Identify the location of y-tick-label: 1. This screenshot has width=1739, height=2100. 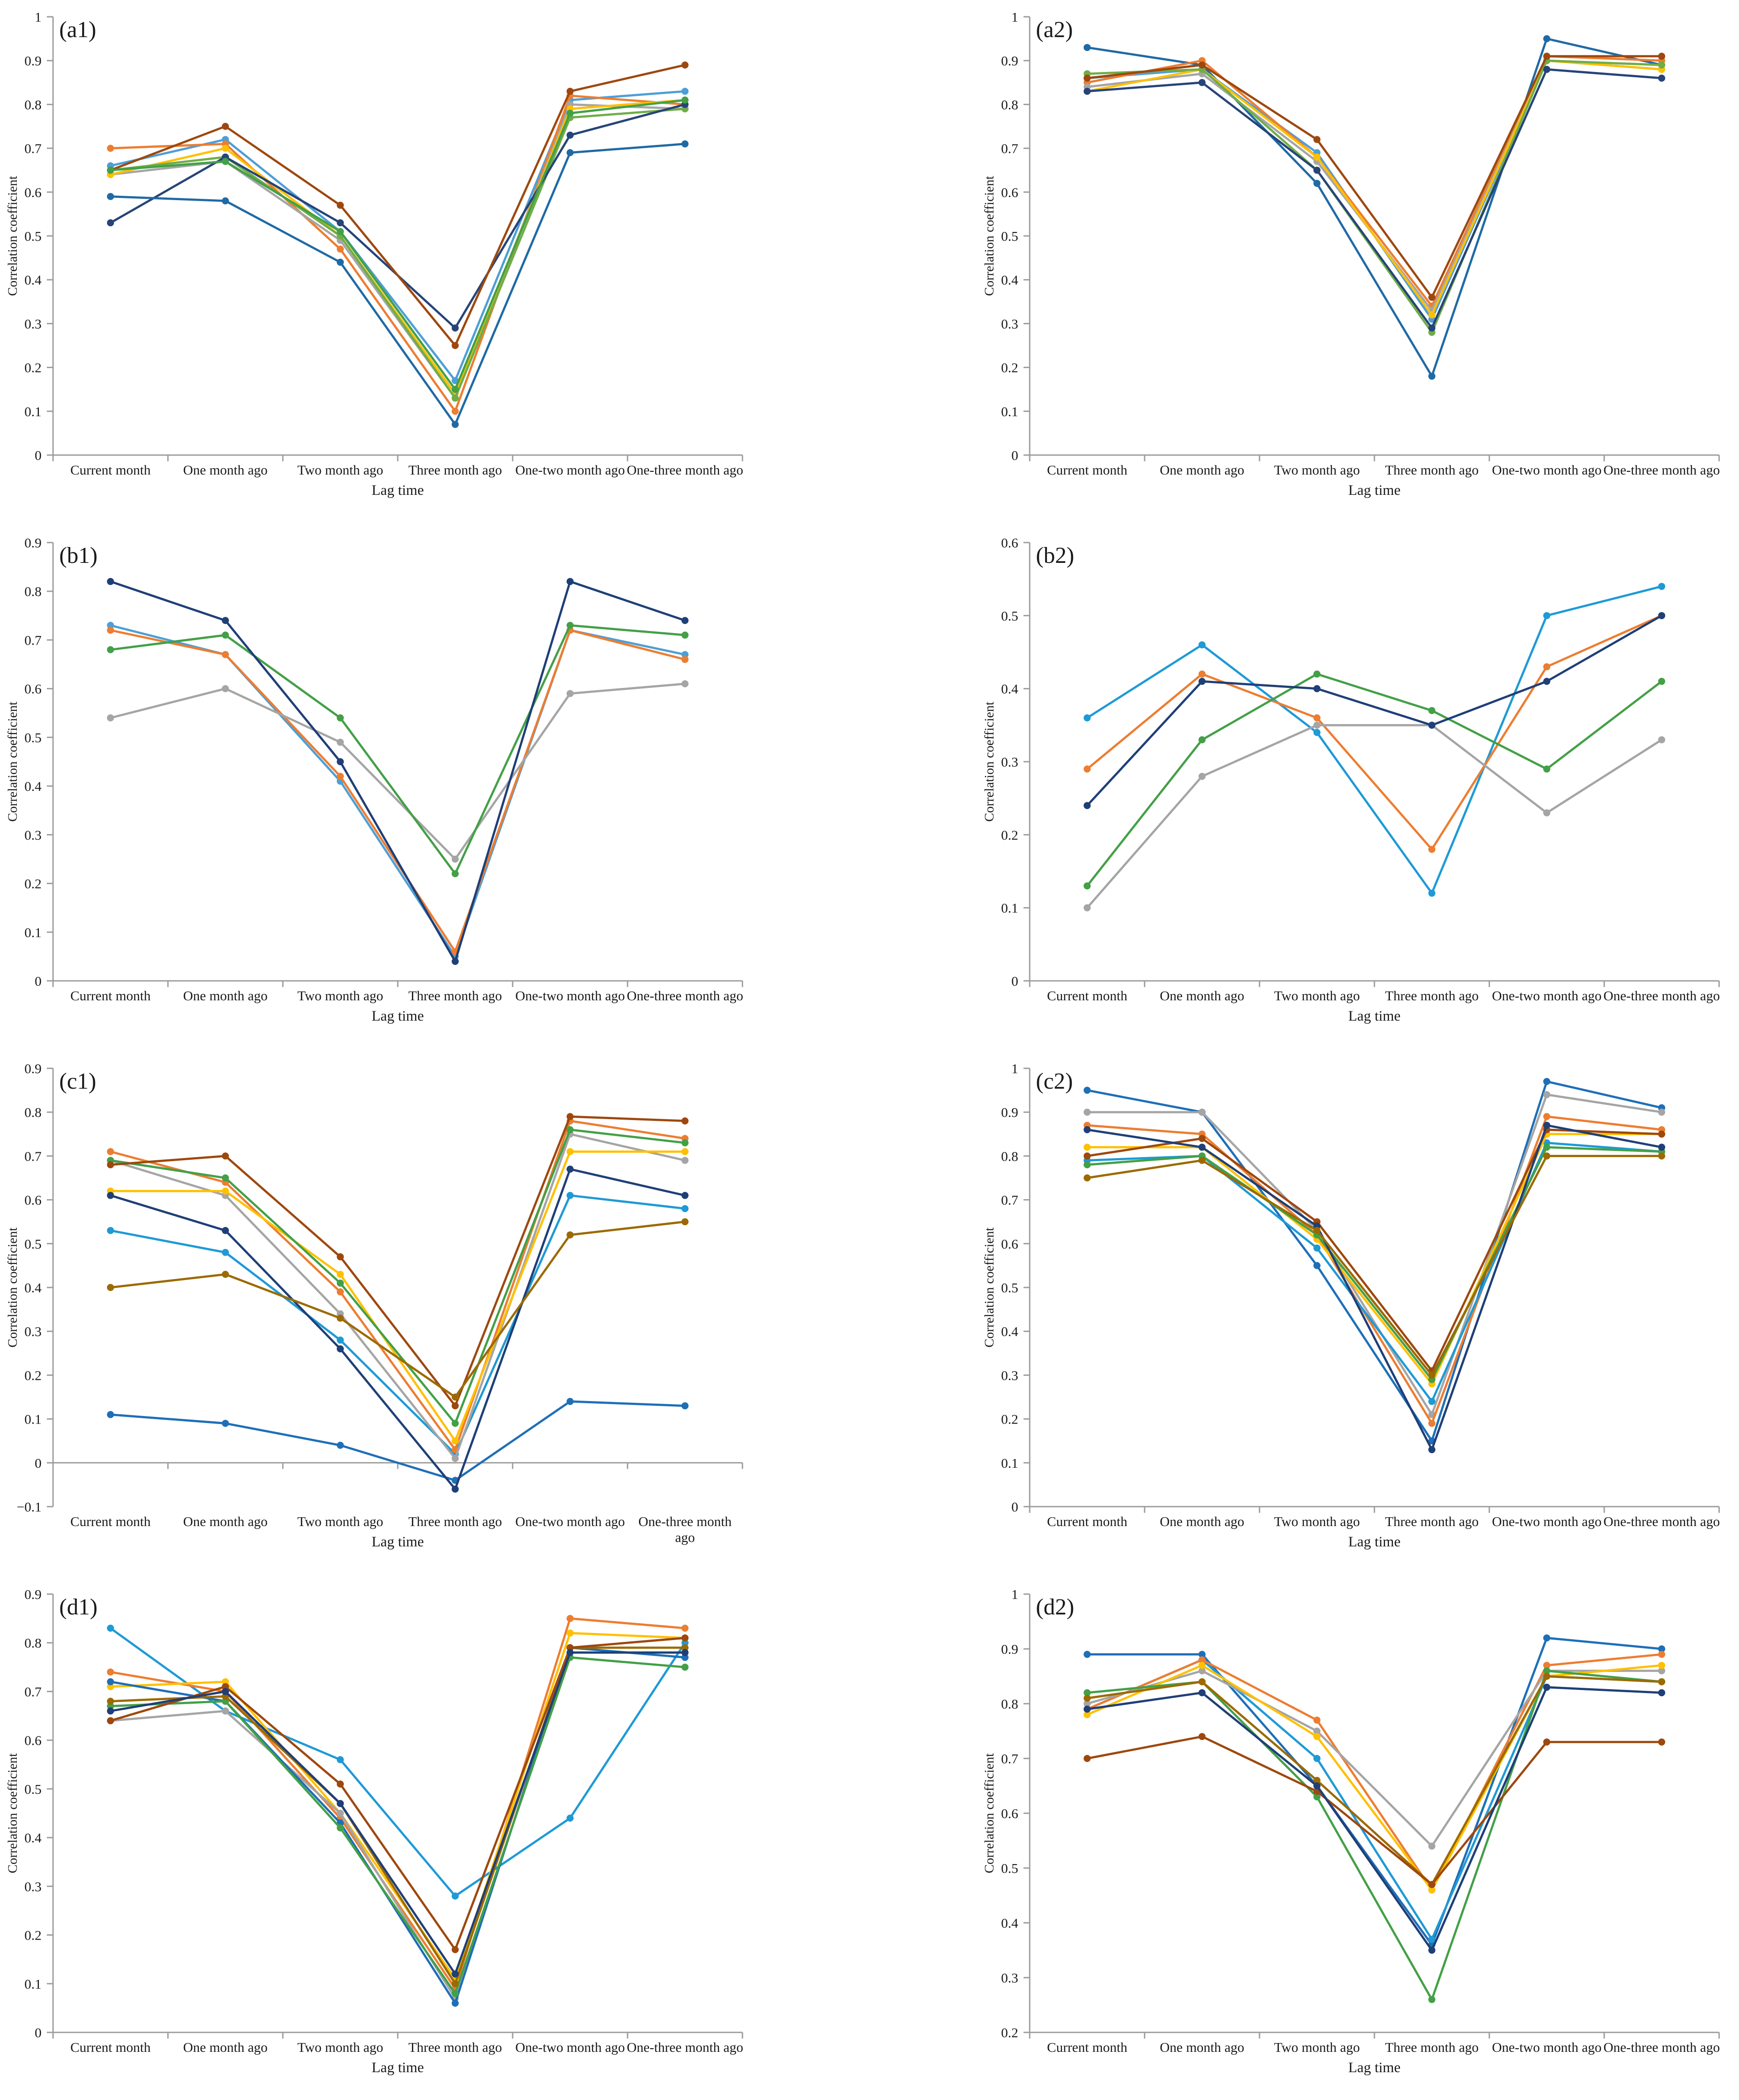
(38, 17).